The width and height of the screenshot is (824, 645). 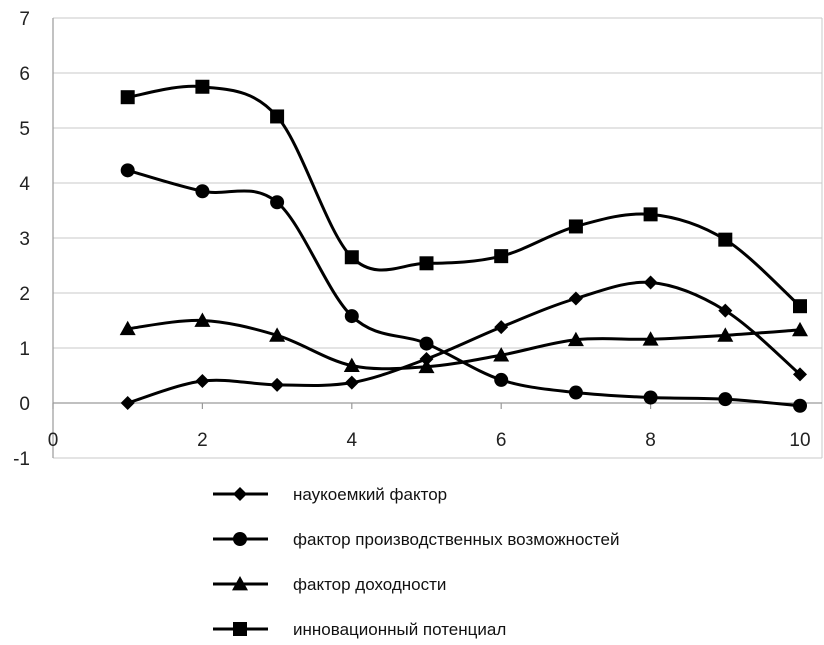 What do you see at coordinates (21, 459) in the screenshot?
I see `y-tick-label: -1` at bounding box center [21, 459].